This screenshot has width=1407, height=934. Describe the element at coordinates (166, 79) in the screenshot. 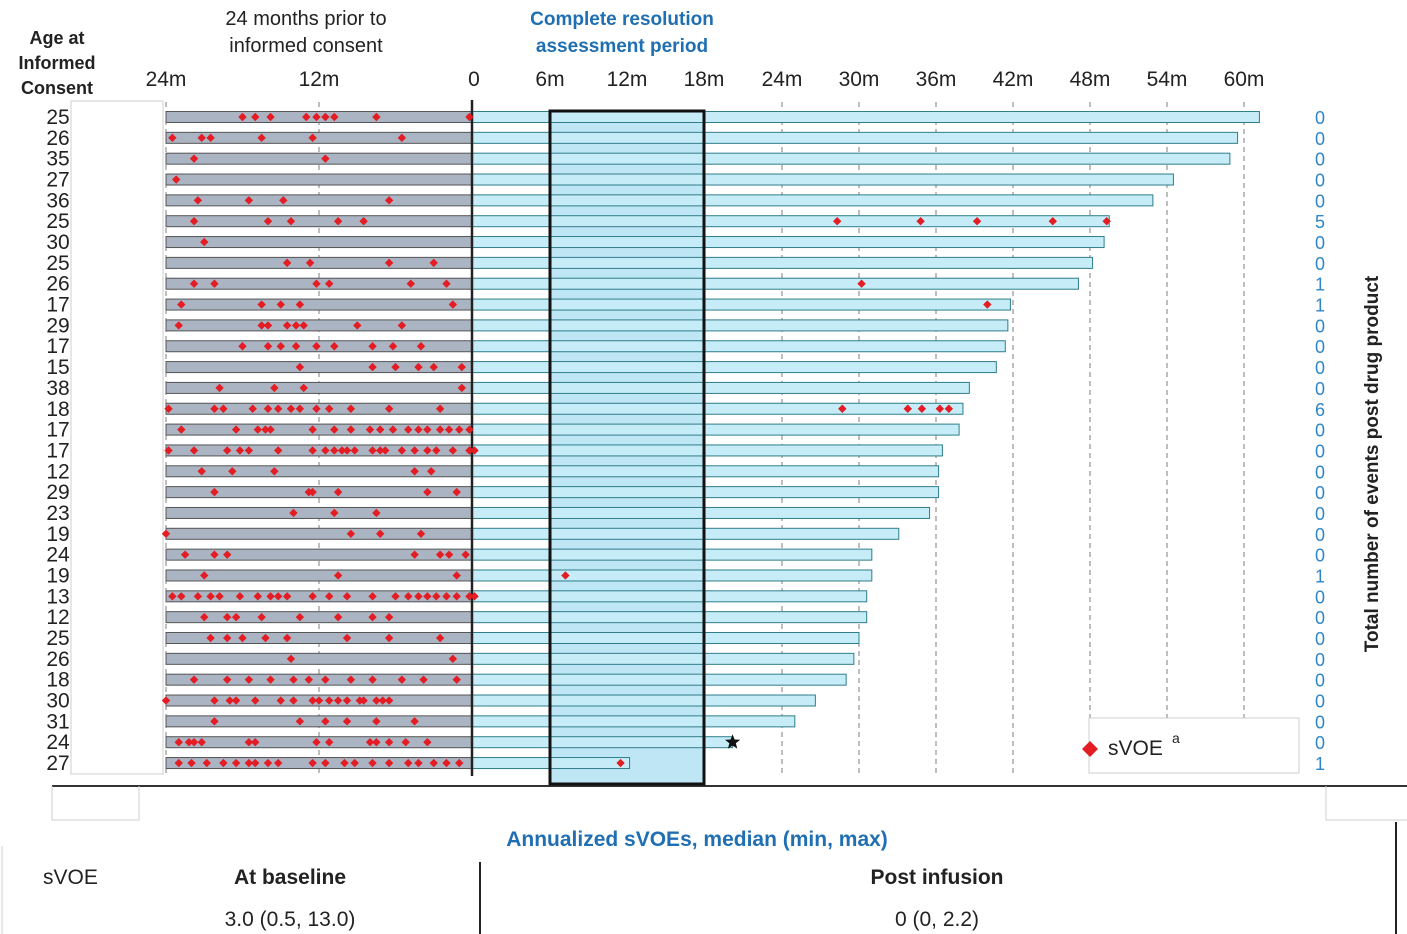

I see `pre-tick-label: 24m` at that location.